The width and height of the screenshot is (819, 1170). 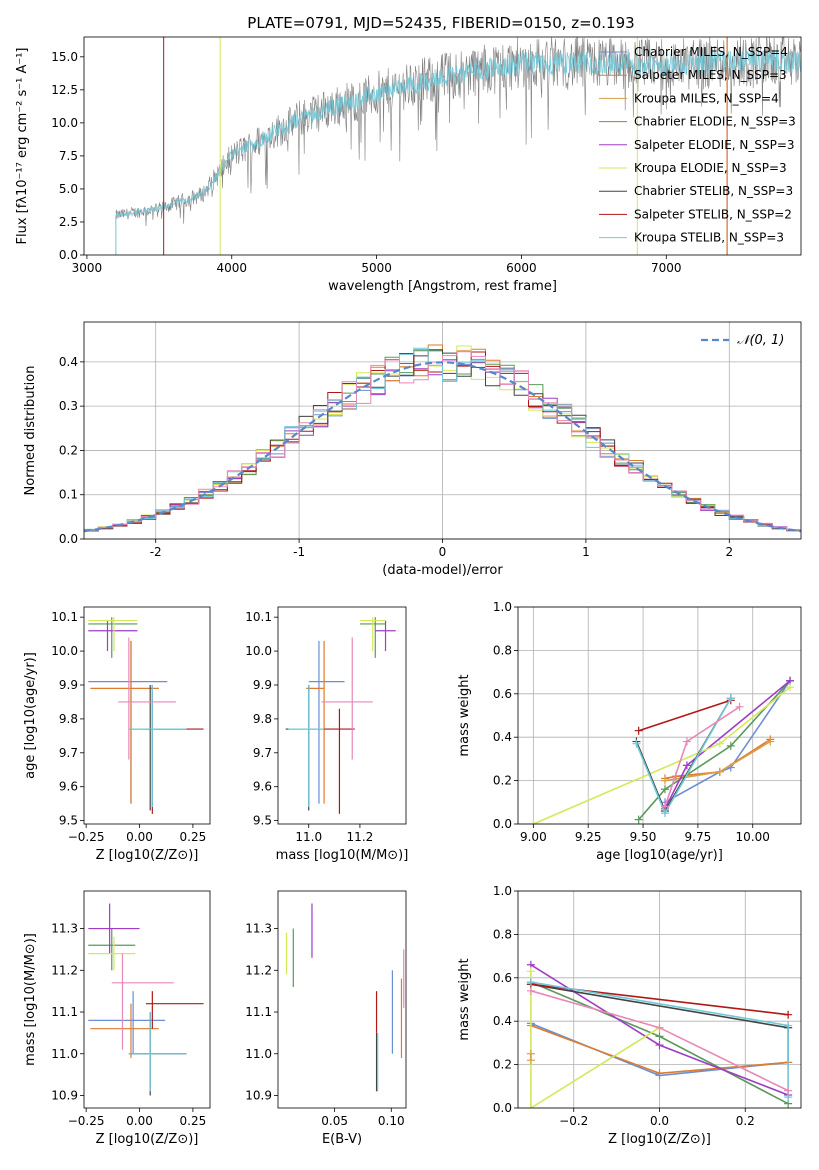 I want to click on x-tick-label: −0.2, so click(x=573, y=1121).